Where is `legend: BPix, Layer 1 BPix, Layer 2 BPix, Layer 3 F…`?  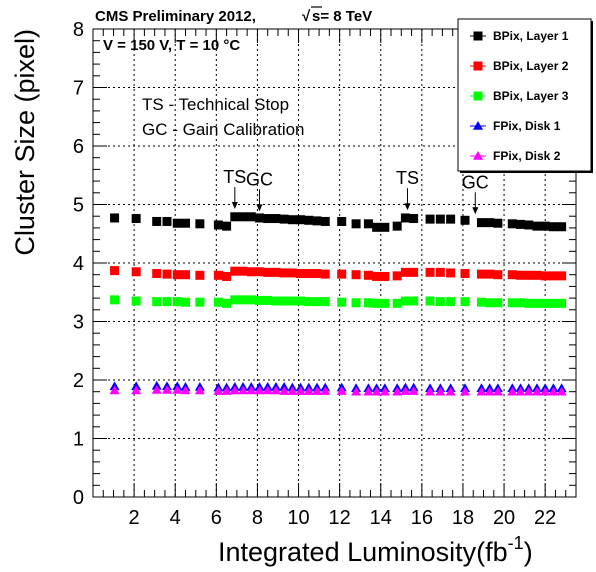
legend: BPix, Layer 1 BPix, Layer 2 BPix, Layer 3 F… is located at coordinates (525, 95).